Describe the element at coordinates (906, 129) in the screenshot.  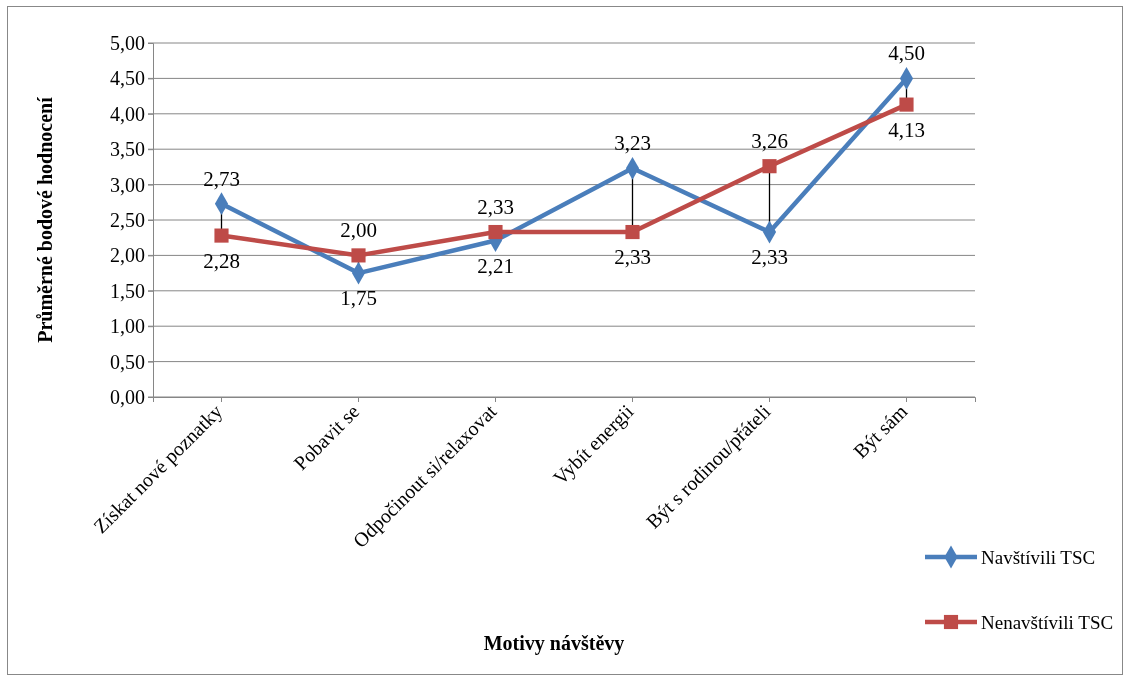
I see `data-label: 4,13` at that location.